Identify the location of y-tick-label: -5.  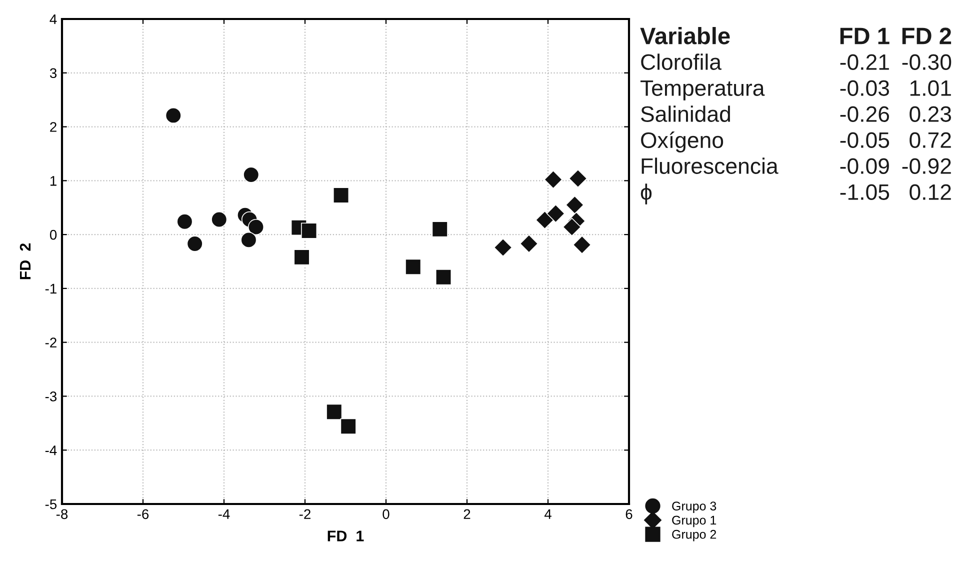
(51, 504).